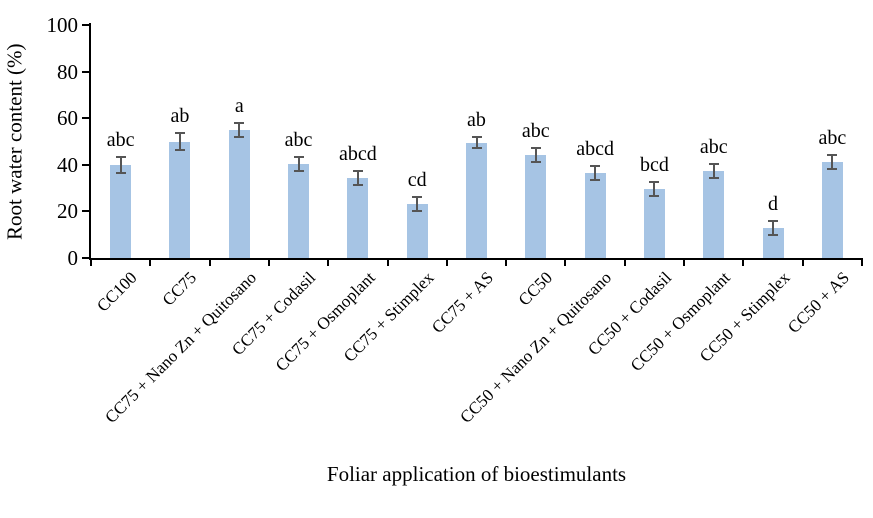 This screenshot has width=873, height=518. What do you see at coordinates (325, 322) in the screenshot?
I see `x-category-label: CC75 + Osmoplant` at bounding box center [325, 322].